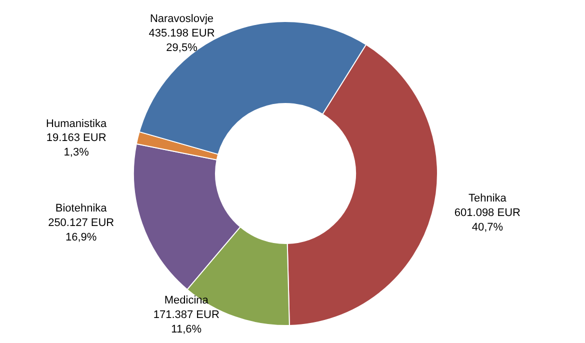 The height and width of the screenshot is (343, 585). Describe the element at coordinates (77, 124) in the screenshot. I see `slice-label: Humanistika` at that location.